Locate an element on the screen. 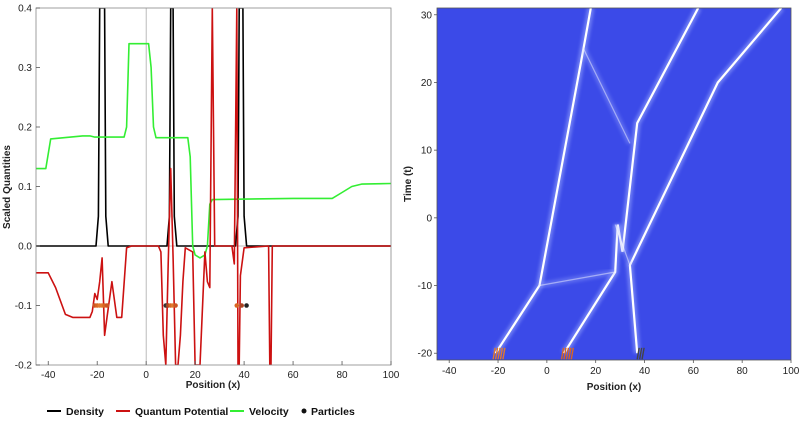  legend-label-quantum-potential: Quantum Potential is located at coordinates (181, 412).